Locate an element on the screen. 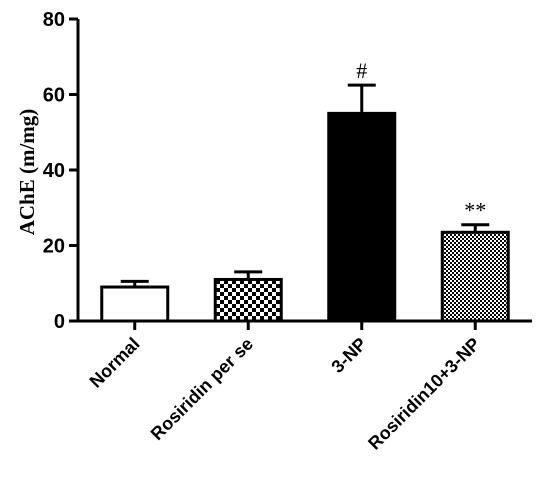 This screenshot has width=550, height=494. y-axis-label: AChE (m/mg) is located at coordinates (27, 172).